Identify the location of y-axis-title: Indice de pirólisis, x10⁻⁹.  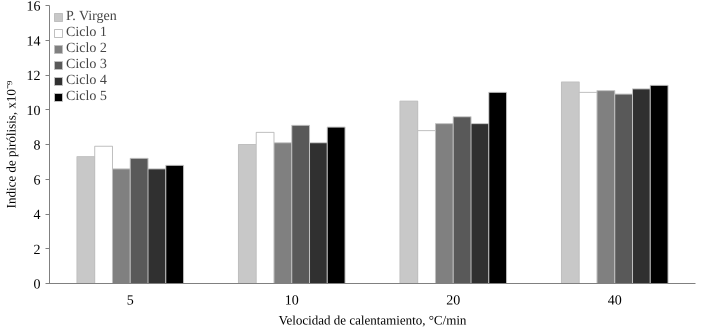
(11, 144).